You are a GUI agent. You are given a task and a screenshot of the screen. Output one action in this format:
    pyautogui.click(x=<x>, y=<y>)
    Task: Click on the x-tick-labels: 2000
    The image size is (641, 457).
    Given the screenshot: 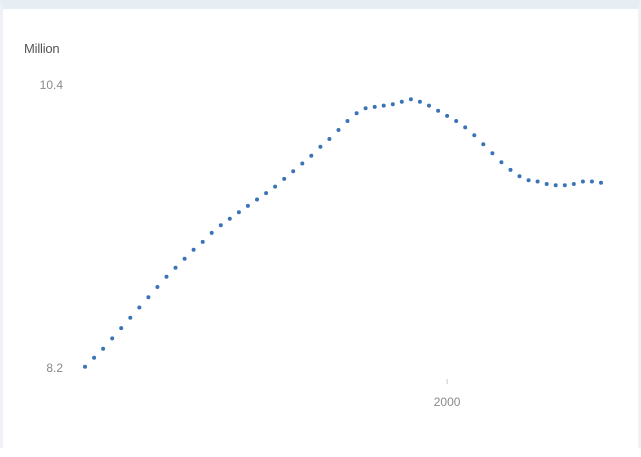 What is the action you would take?
    pyautogui.click(x=447, y=394)
    